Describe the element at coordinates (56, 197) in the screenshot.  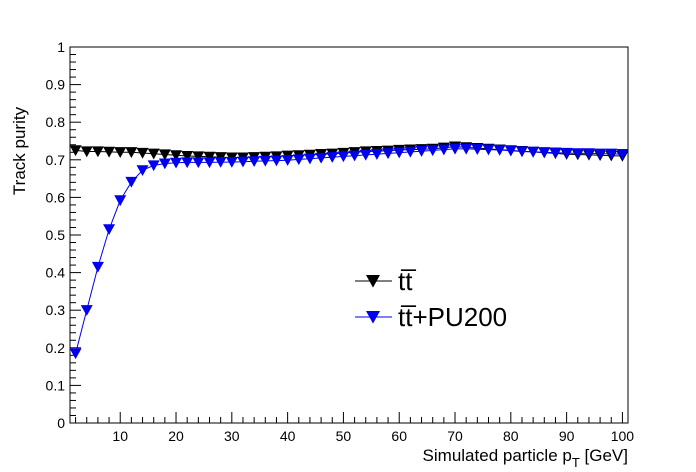
I see `y-tick-label: 0.6` at that location.